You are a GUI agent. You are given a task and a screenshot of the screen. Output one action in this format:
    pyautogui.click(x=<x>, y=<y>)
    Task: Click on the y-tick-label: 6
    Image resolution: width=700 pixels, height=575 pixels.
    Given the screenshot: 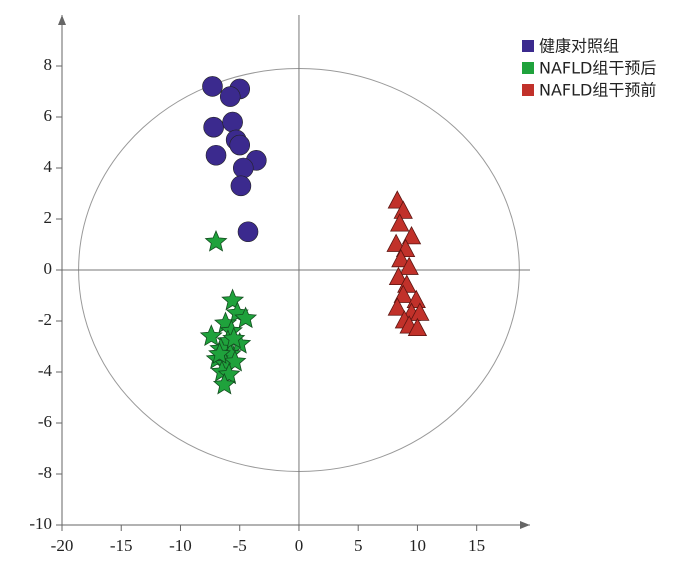 What is the action you would take?
    pyautogui.click(x=48, y=115)
    